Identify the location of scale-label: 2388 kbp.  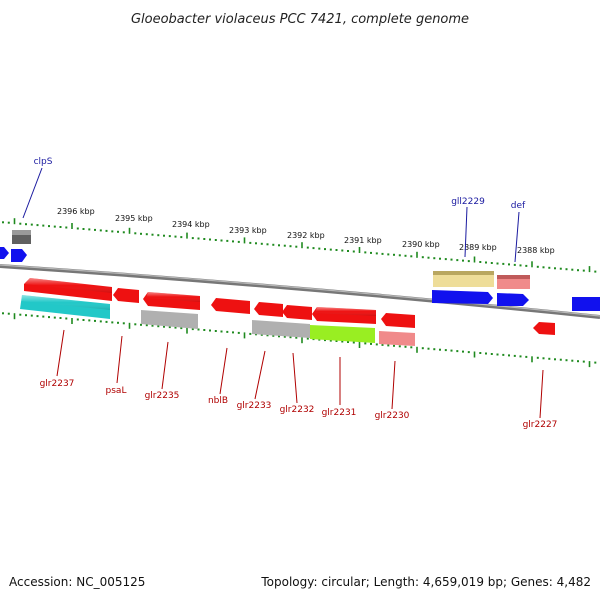
(536, 250).